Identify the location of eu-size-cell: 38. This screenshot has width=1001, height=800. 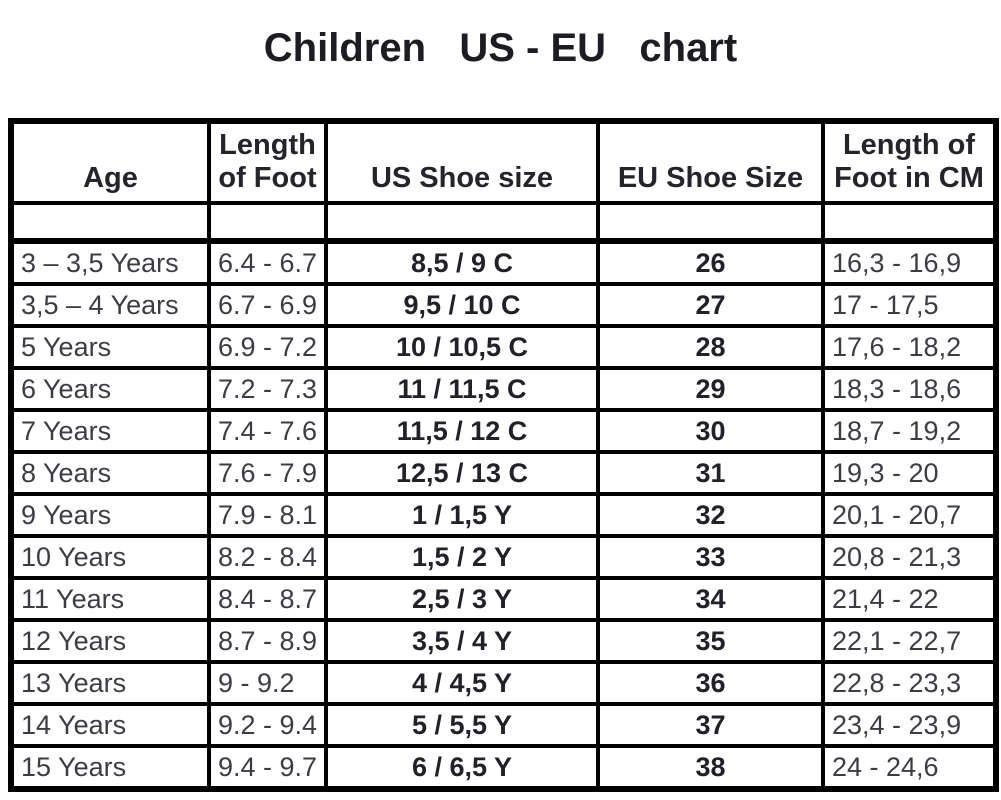
(710, 767).